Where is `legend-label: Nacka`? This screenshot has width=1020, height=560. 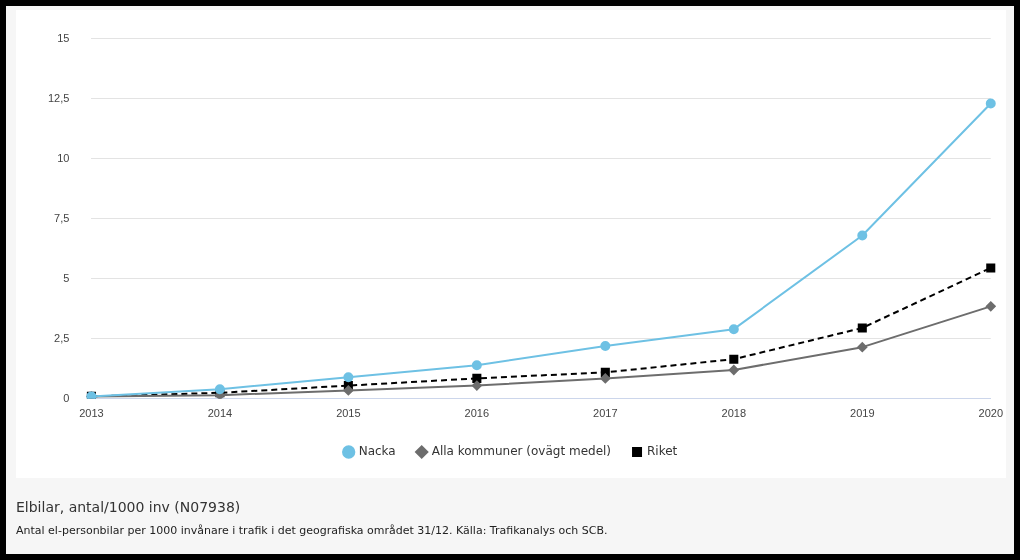 legend-label: Nacka is located at coordinates (377, 451).